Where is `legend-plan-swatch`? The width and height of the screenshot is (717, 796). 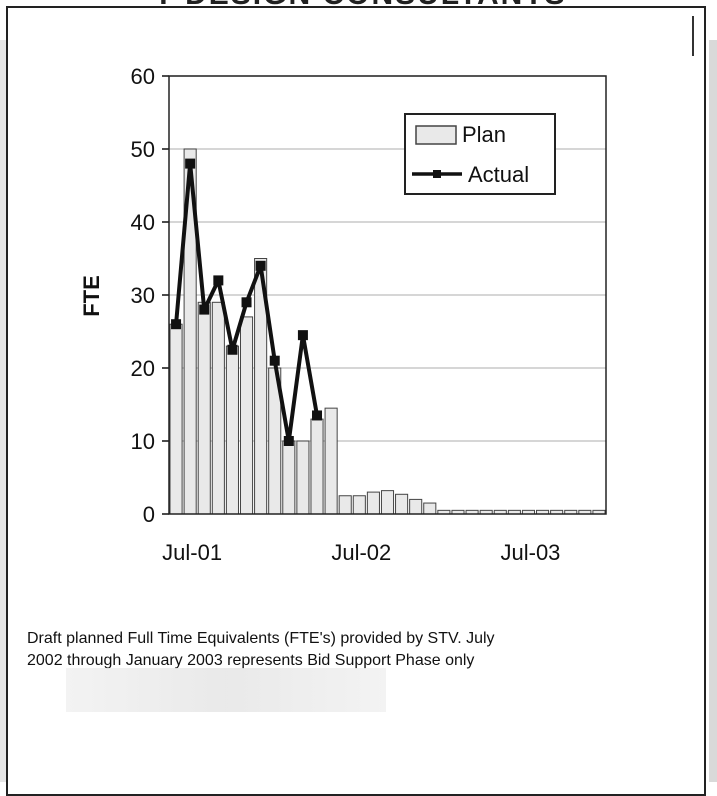
legend-plan-swatch is located at coordinates (436, 135).